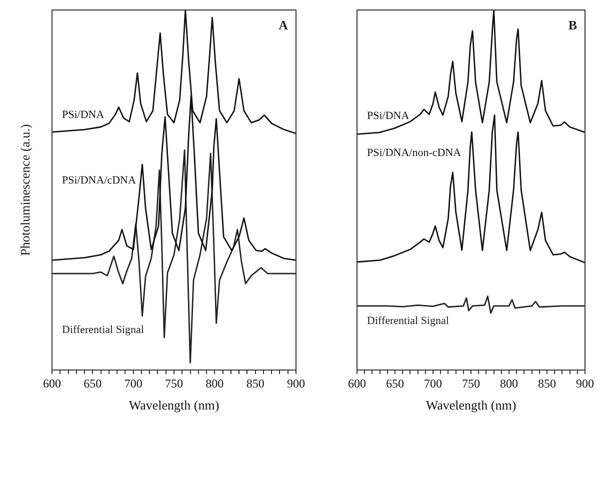 Image resolution: width=605 pixels, height=489 pixels. I want to click on y-axis-title: Photoluminescence (a.u.), so click(24, 190).